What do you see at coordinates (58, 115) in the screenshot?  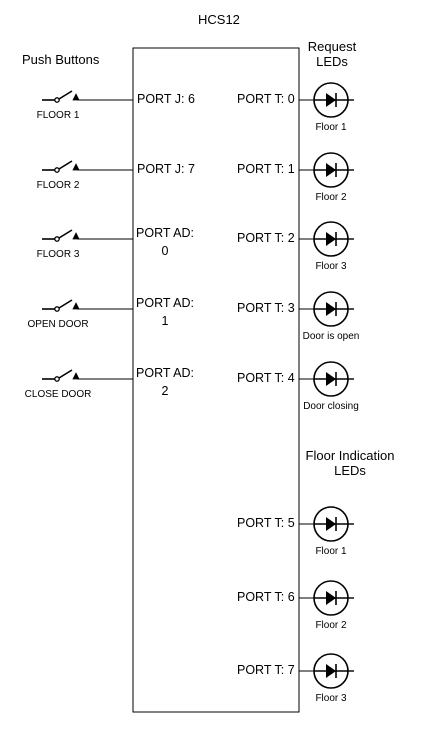 I see `push-button-label: FLOOR 1` at bounding box center [58, 115].